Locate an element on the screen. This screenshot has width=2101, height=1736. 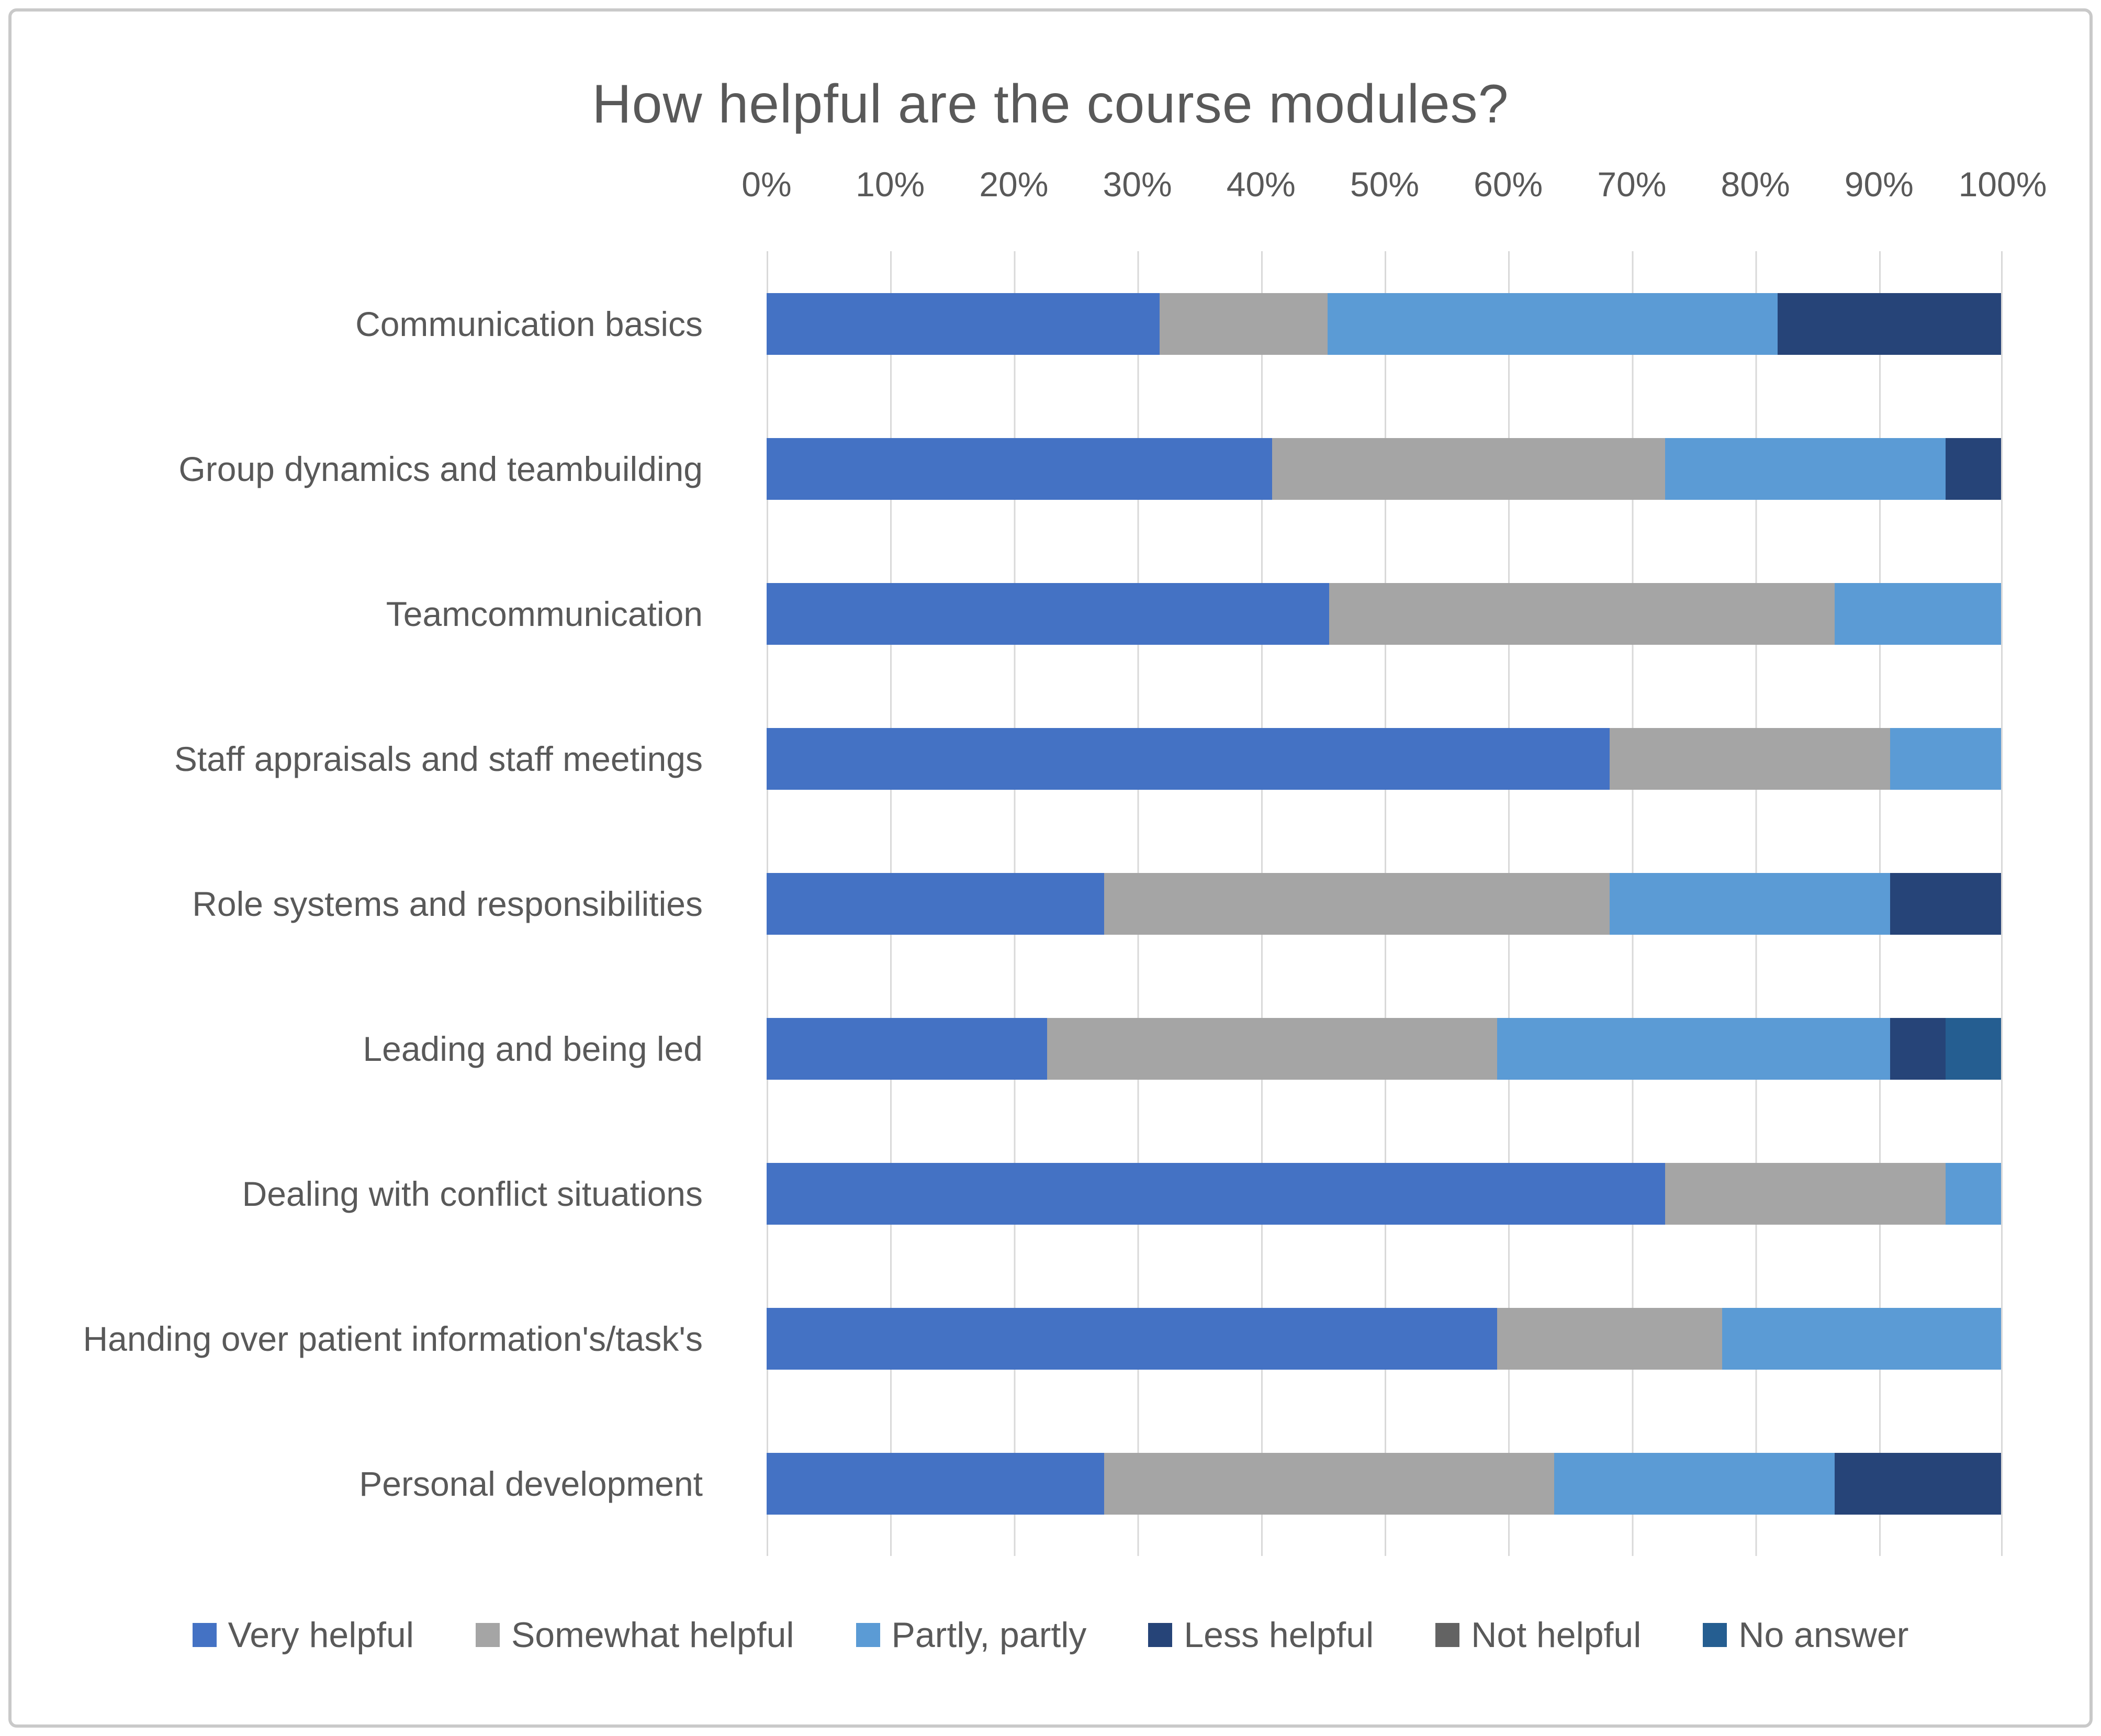
legend-label: Less helpful is located at coordinates (1279, 1635).